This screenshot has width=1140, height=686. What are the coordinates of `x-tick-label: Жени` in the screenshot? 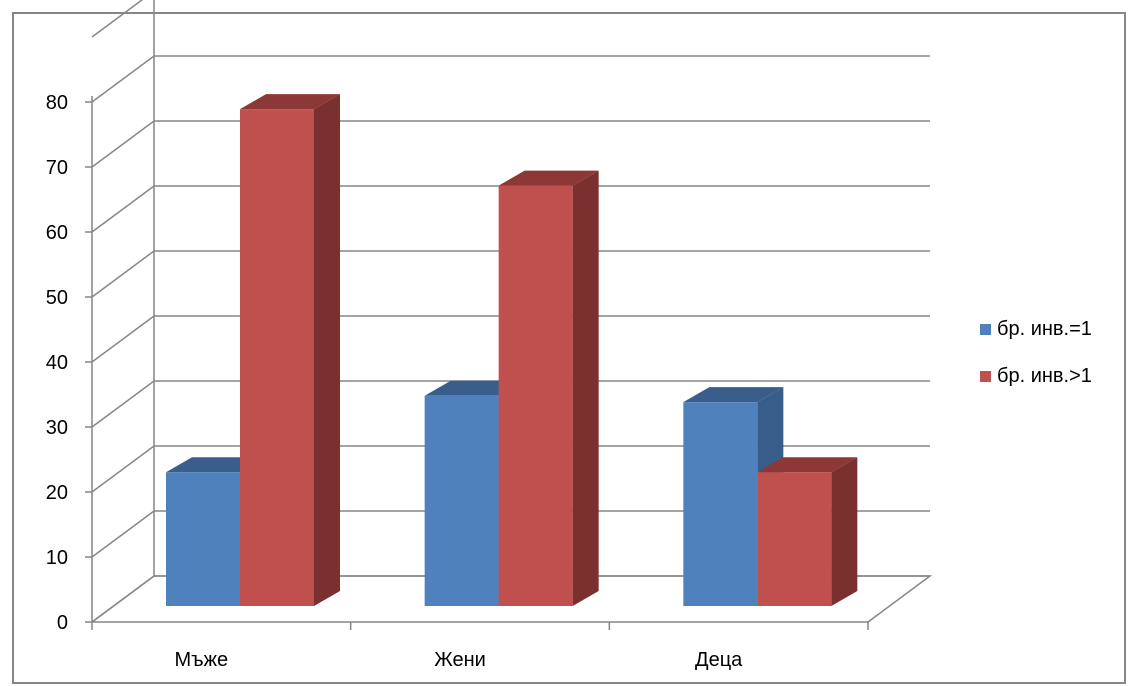 It's located at (460, 660).